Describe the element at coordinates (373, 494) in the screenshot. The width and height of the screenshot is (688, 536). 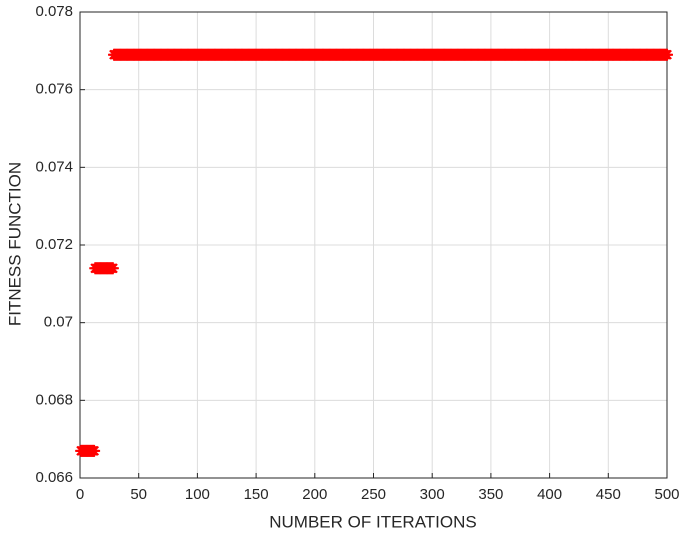
I see `x-tick-label: 250` at that location.